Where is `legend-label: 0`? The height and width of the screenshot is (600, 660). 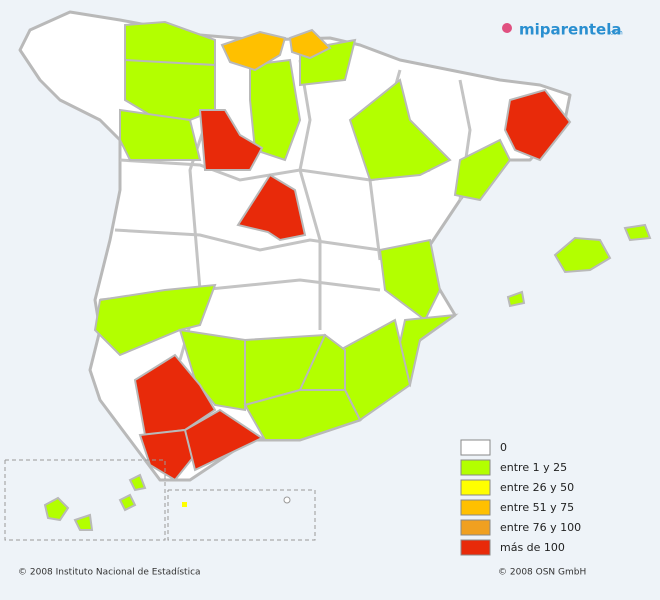 legend-label: 0 is located at coordinates (503, 447).